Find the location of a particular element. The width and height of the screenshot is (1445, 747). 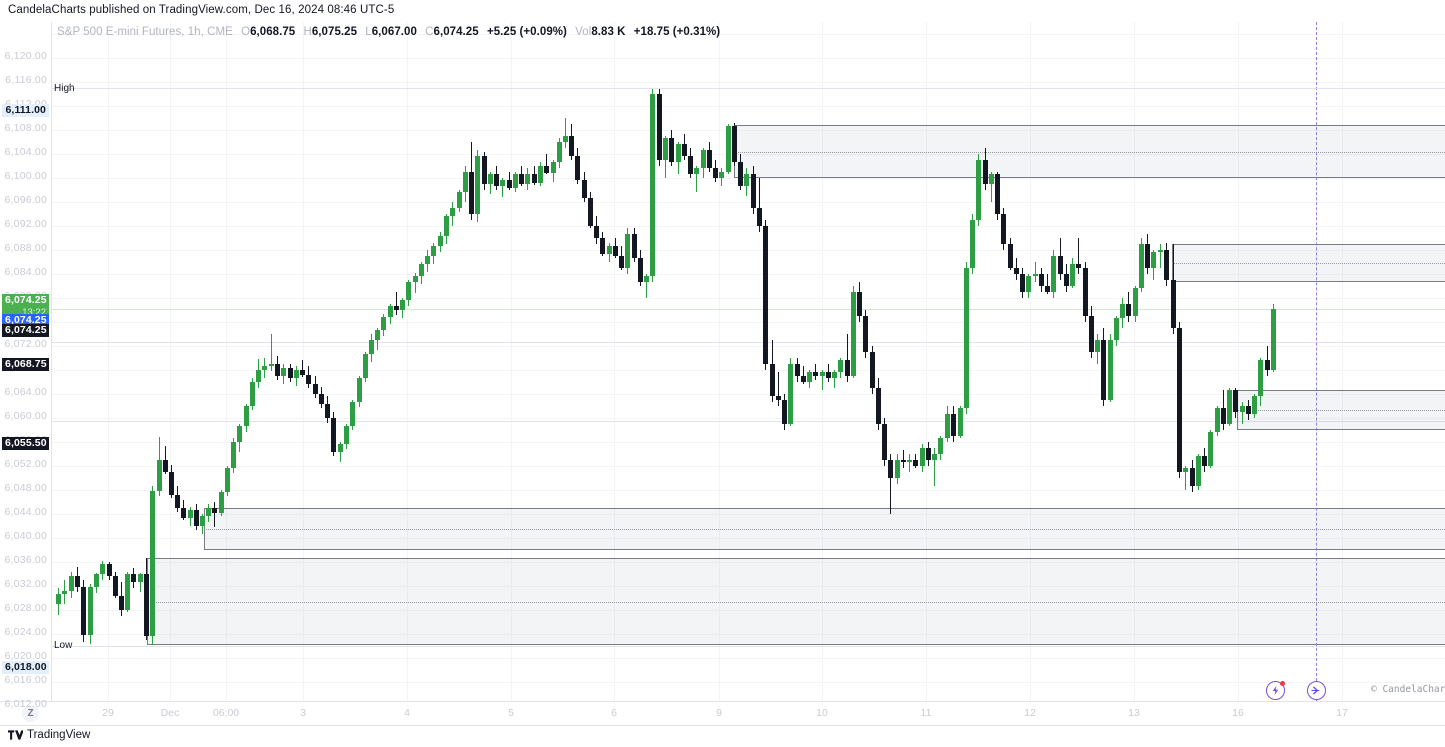

legend-change: +5.25 (+0.09%) is located at coordinates (526, 32).